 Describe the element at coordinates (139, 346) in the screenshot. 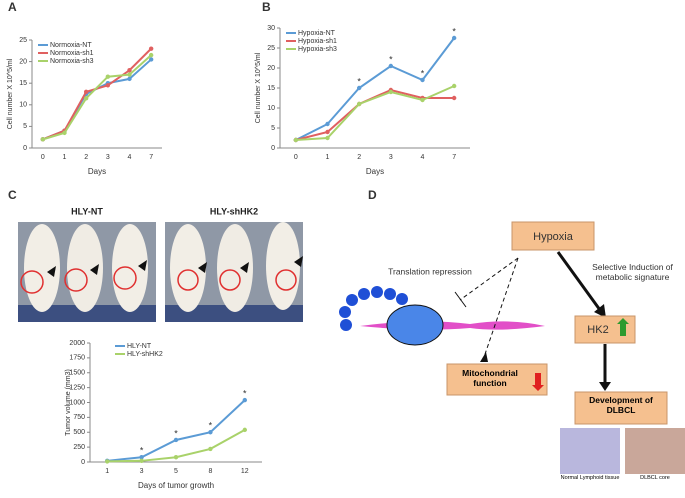

I see `legend-label: HLY-NT` at that location.